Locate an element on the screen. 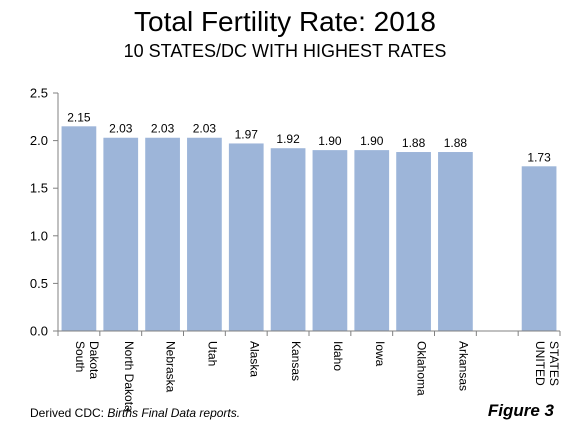  source-prefix: Derived CDC: is located at coordinates (69, 413).